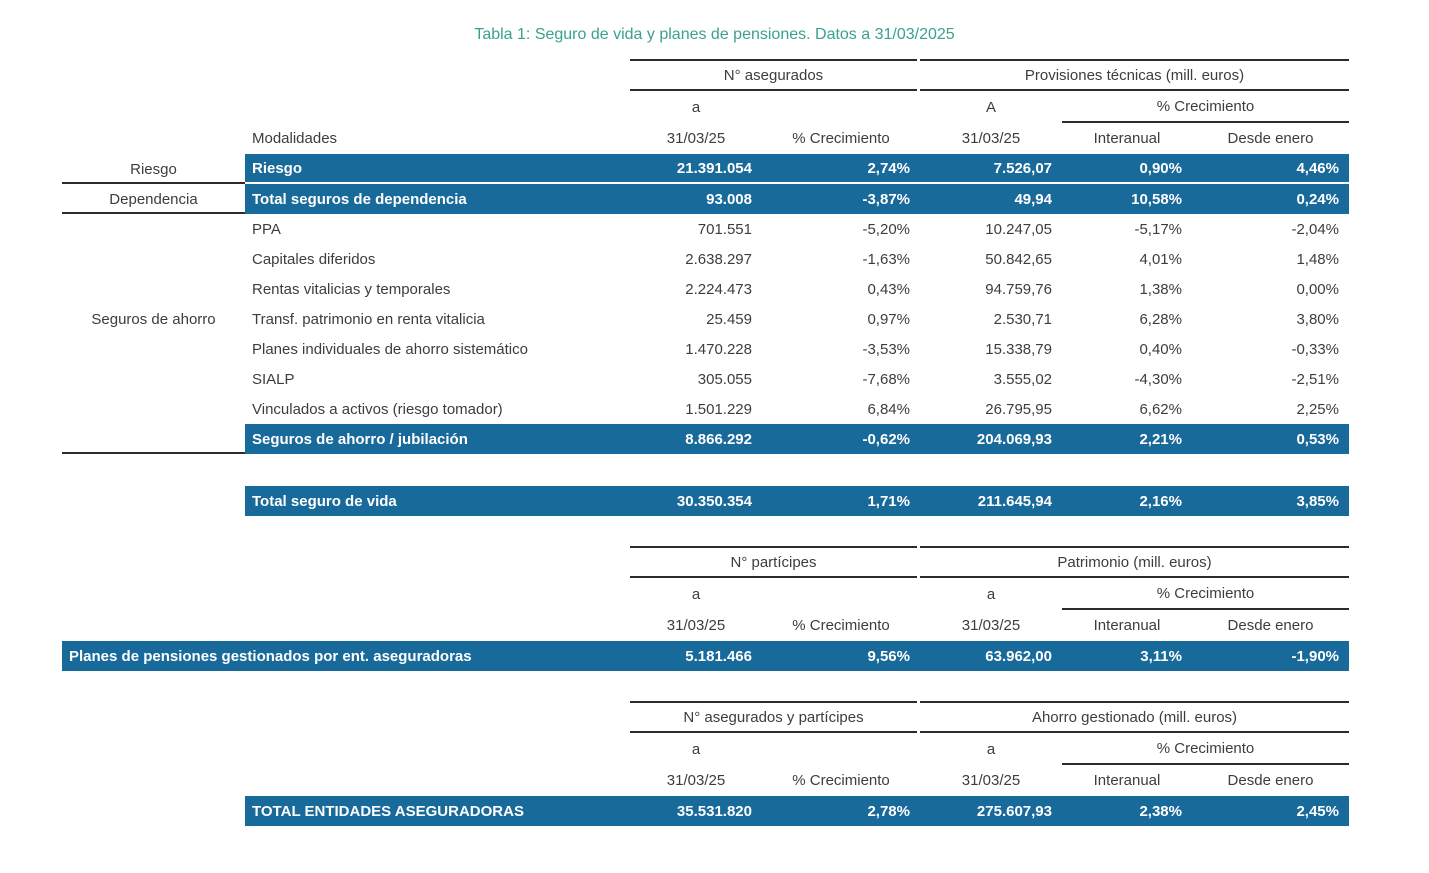 The height and width of the screenshot is (873, 1429). Describe the element at coordinates (888, 409) in the screenshot. I see `value-cell: 6,84%` at that location.